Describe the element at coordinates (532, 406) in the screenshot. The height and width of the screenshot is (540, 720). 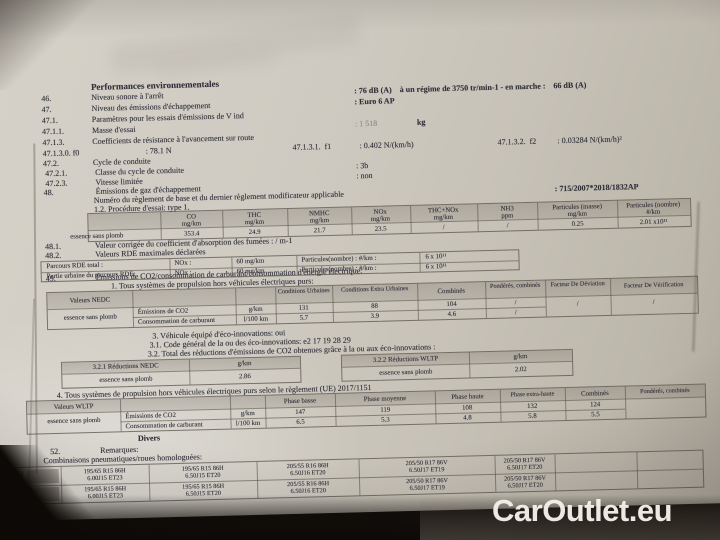
I see `cell-value: 132` at that location.